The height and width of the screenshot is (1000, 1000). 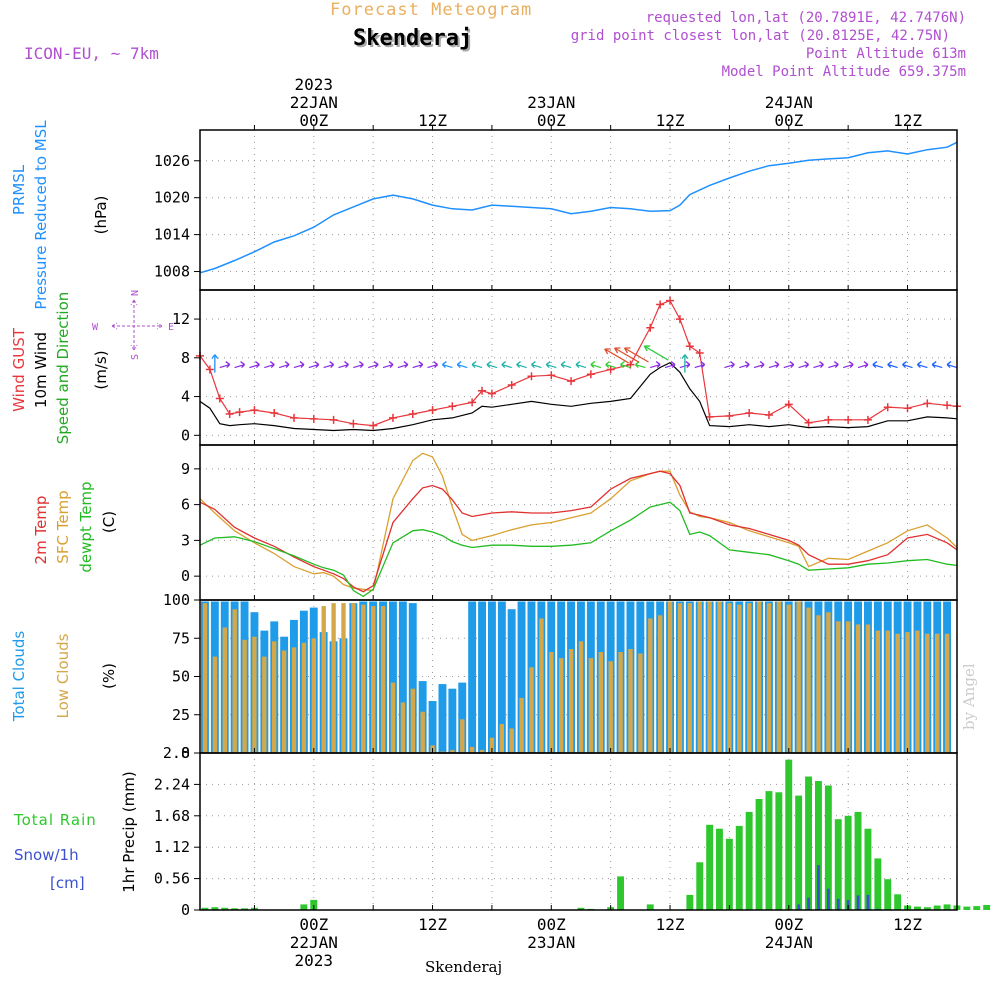 I want to click on snow-label: Snow/1h, so click(x=46, y=855).